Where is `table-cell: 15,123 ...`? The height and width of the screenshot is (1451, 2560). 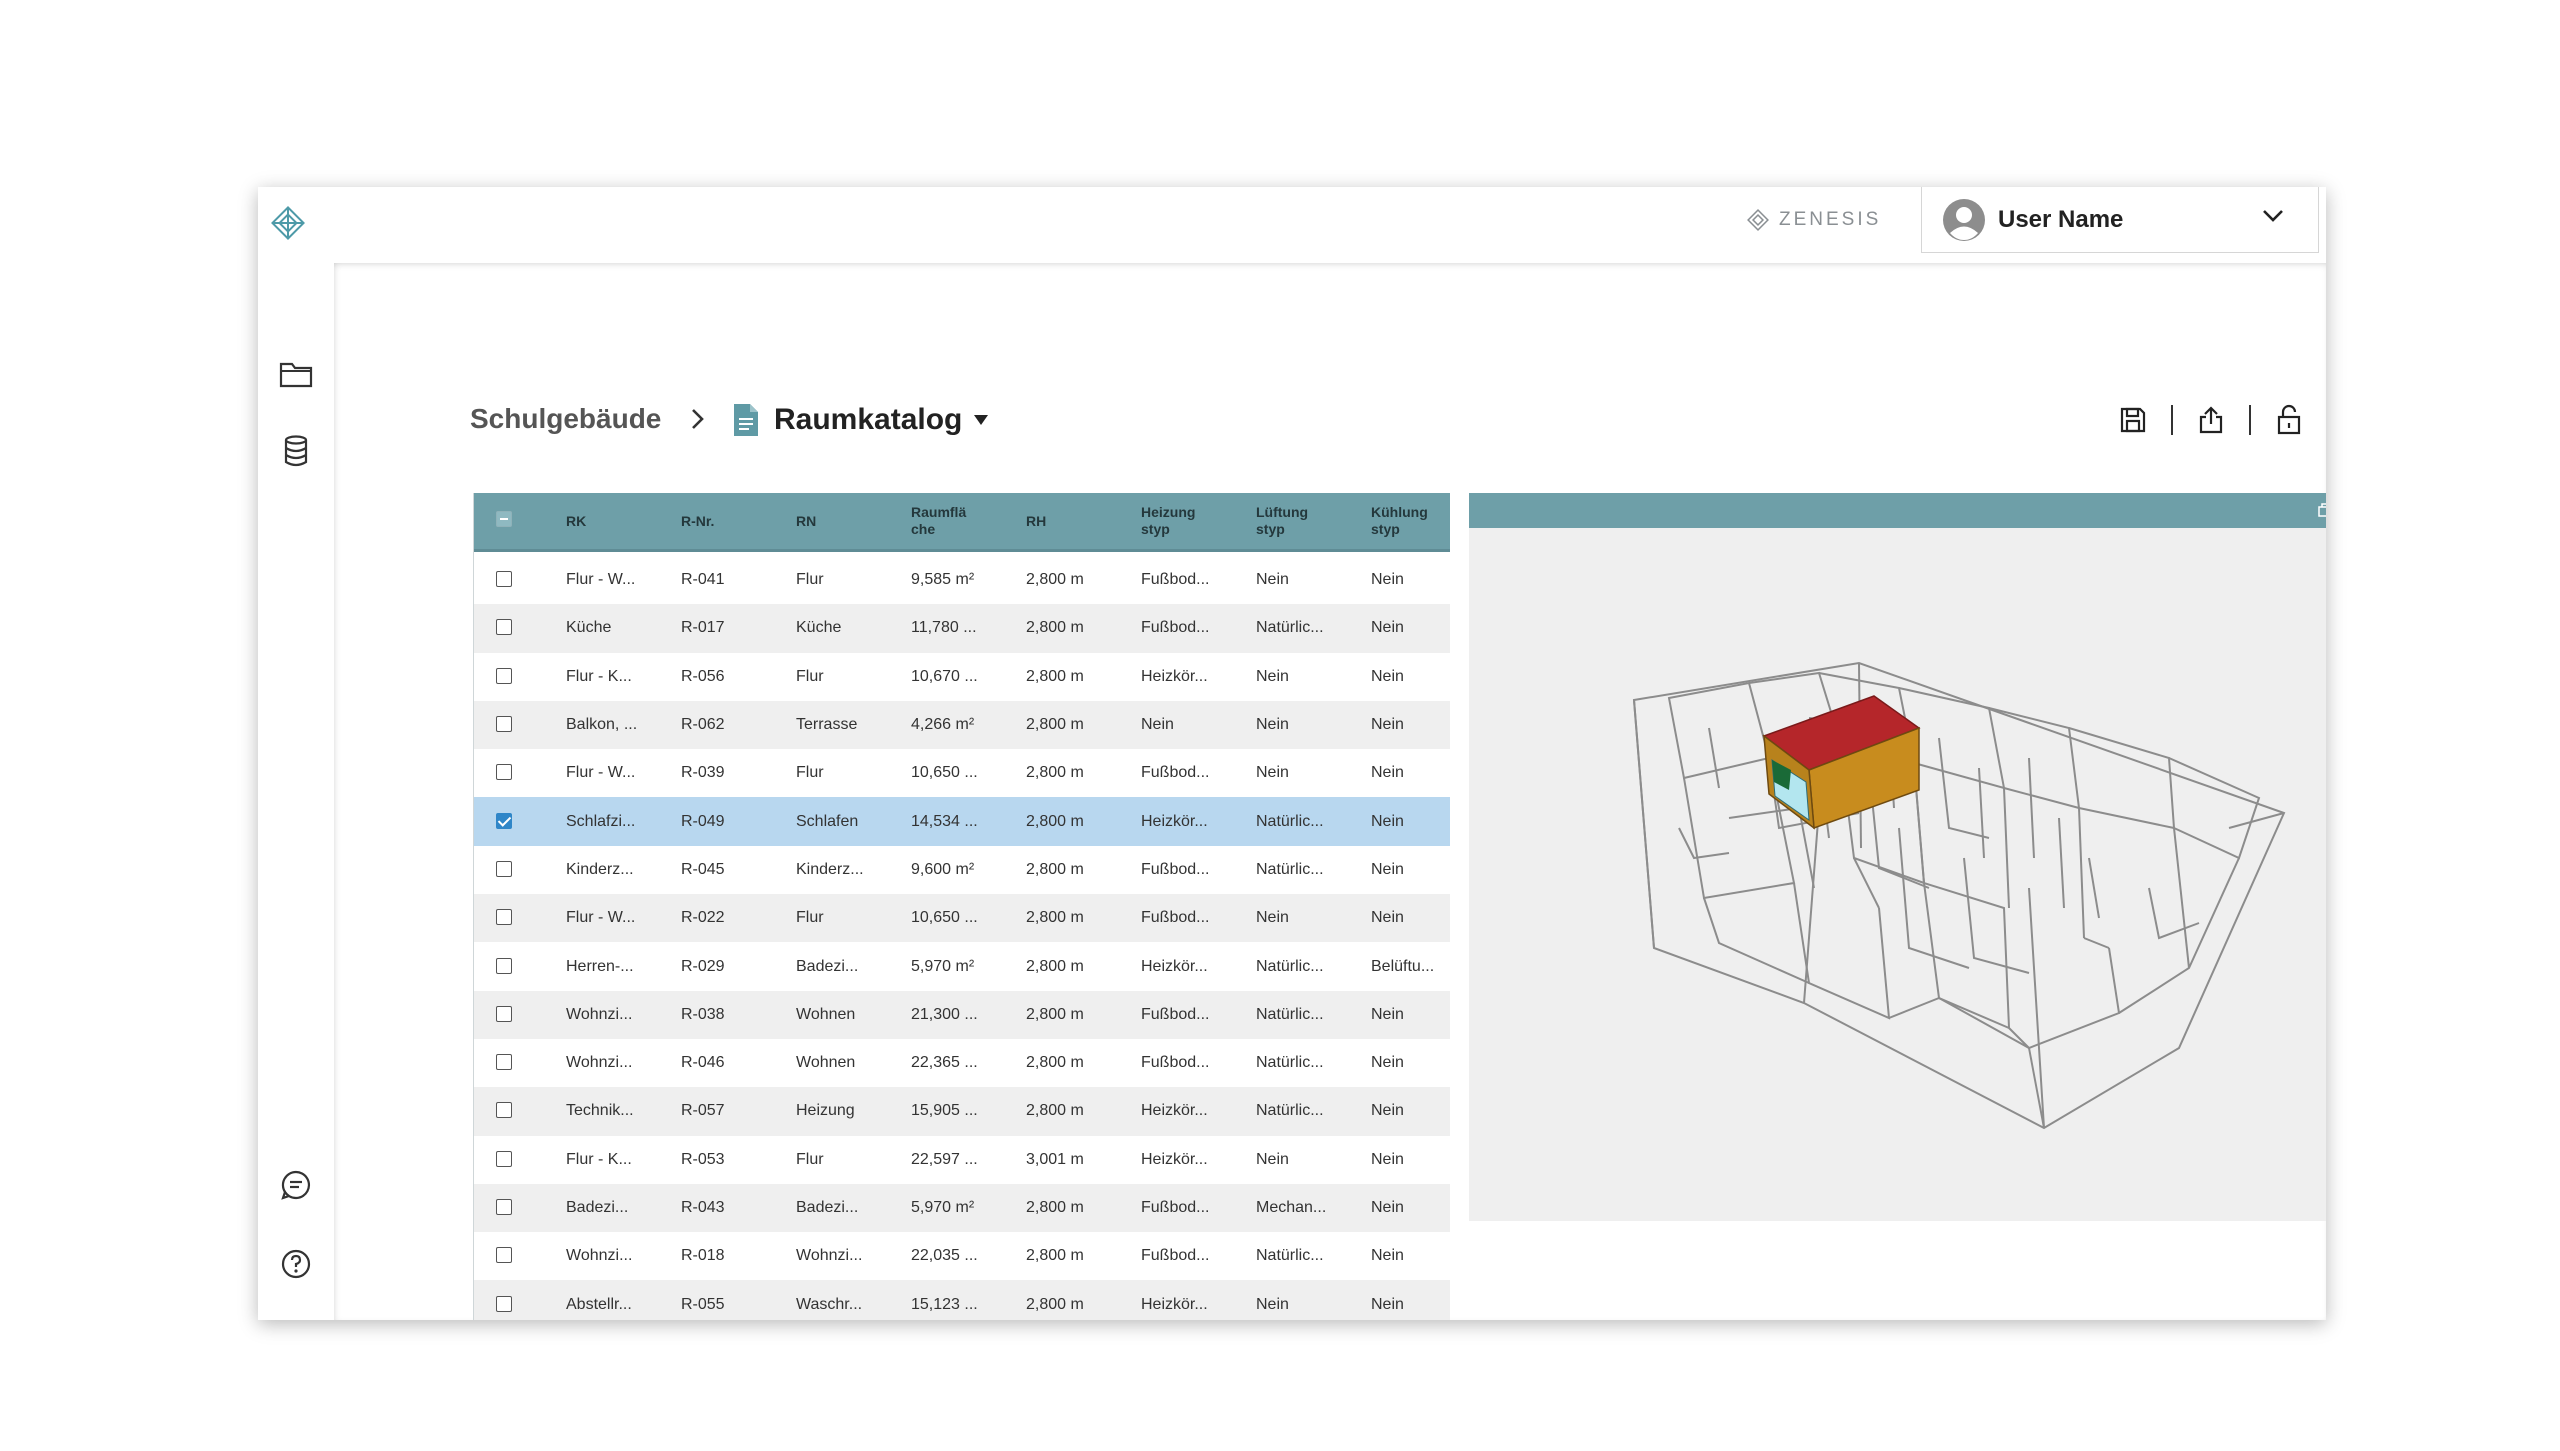 table-cell: 15,123 ... is located at coordinates (944, 1304).